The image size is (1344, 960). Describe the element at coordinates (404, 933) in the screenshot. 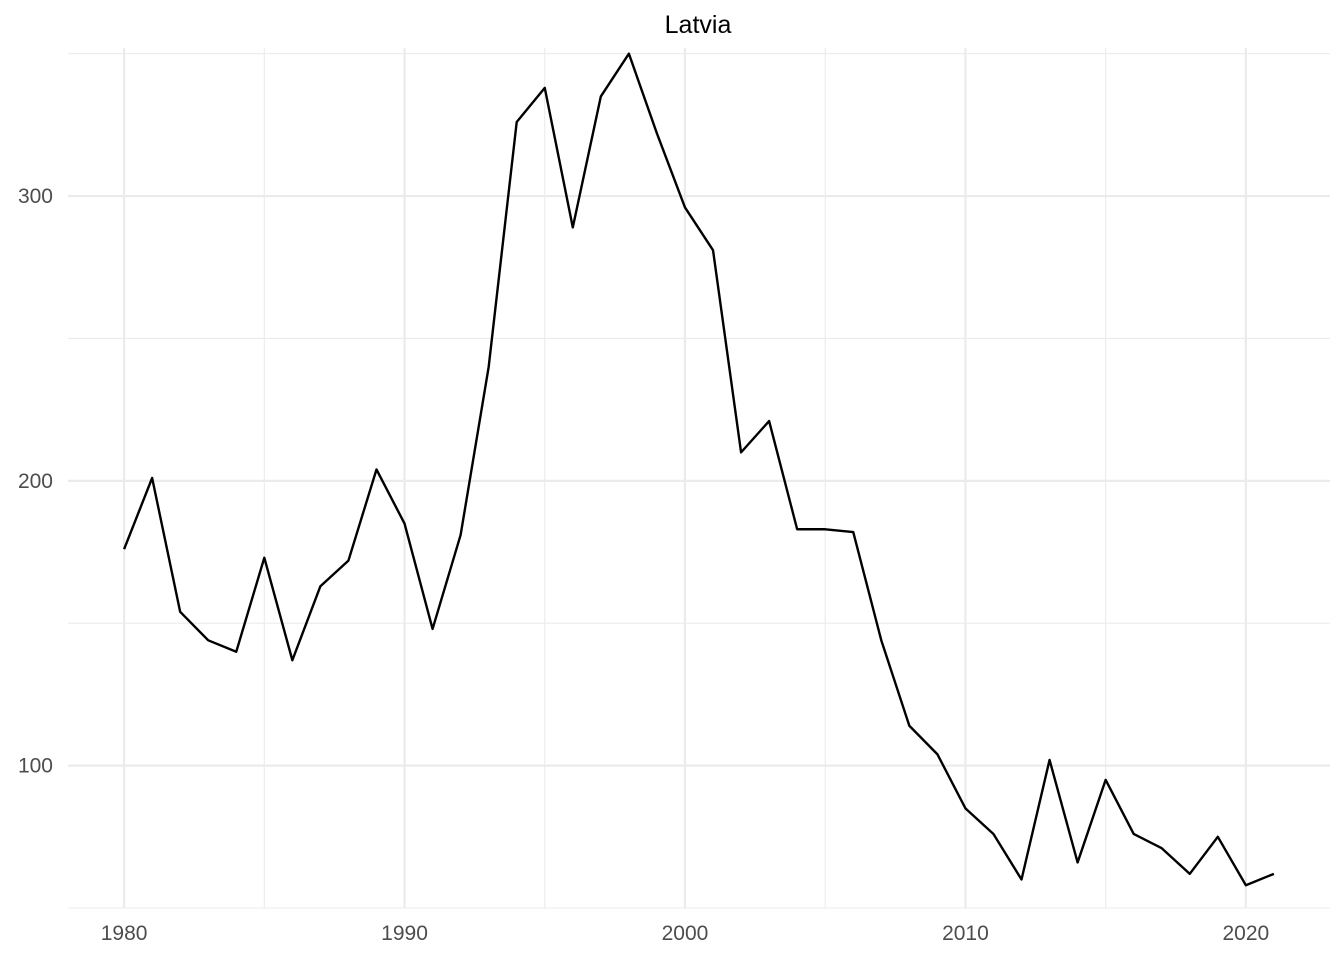

I see `x-tick-label: 1990` at that location.